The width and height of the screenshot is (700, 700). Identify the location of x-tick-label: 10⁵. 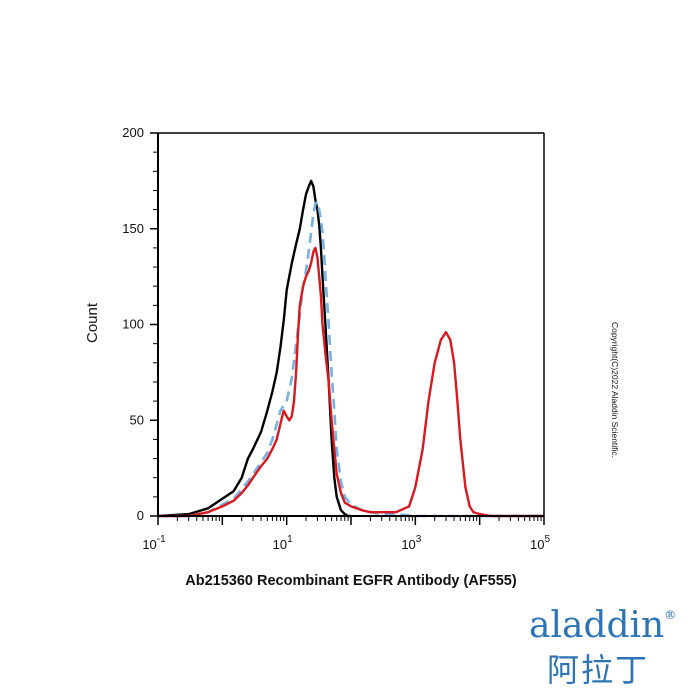
(540, 543).